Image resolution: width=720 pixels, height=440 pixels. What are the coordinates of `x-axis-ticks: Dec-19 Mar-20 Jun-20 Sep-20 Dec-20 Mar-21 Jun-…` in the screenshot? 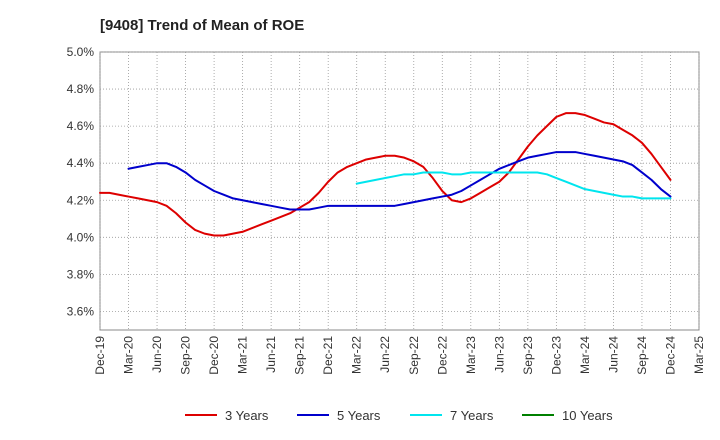 It's located at (399, 355).